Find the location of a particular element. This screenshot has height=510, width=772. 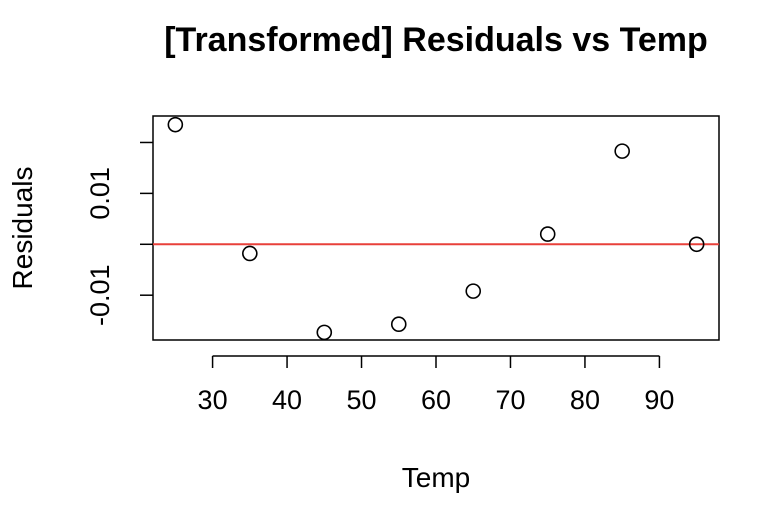

y-tick-label: -0.01 is located at coordinates (100, 295).